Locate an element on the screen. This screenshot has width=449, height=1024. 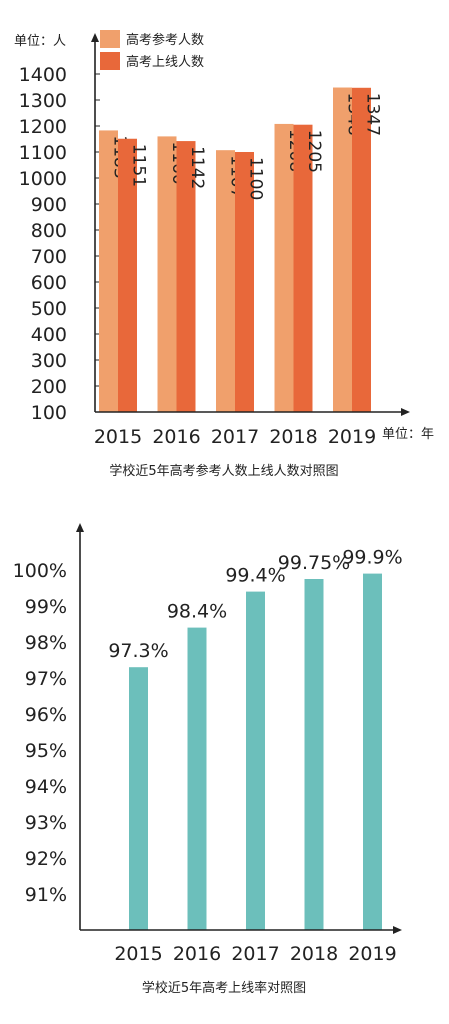
bar-value-label: 99.4% is located at coordinates (255, 576).